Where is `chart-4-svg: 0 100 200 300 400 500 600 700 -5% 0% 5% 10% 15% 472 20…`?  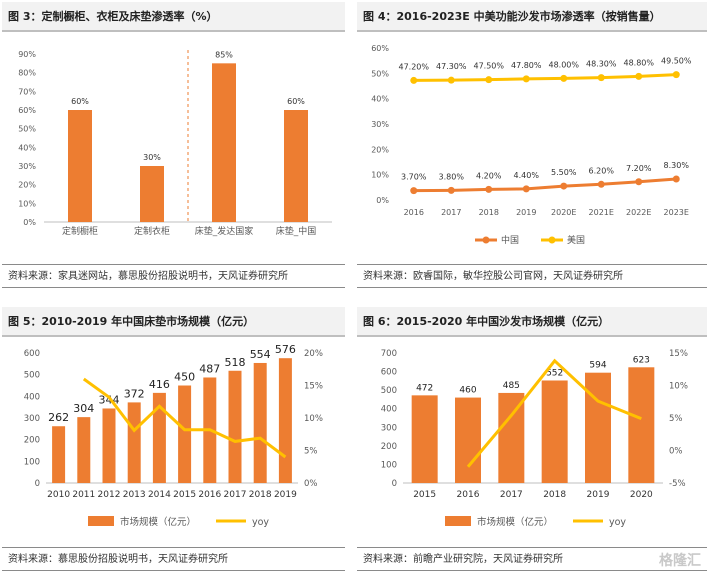 chart-4-svg: 0 100 200 300 400 500 600 700 -5% 0% 5% 10% 15% 472 20… is located at coordinates (534, 438).